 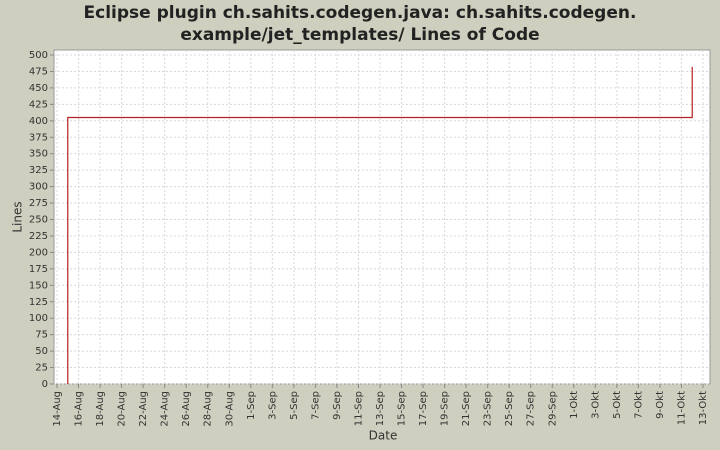 I want to click on y-tick-label: 250, so click(x=38, y=220).